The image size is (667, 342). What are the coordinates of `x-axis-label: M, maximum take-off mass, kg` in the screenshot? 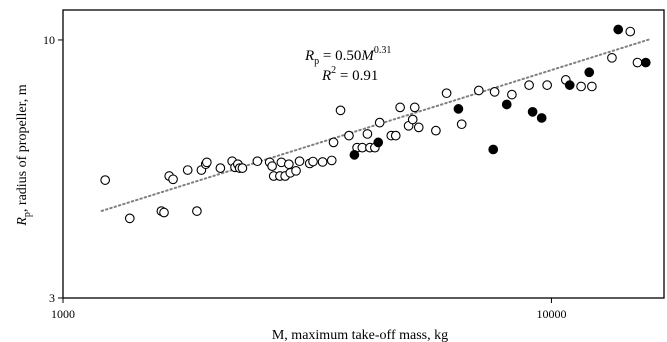 It's located at (360, 335).